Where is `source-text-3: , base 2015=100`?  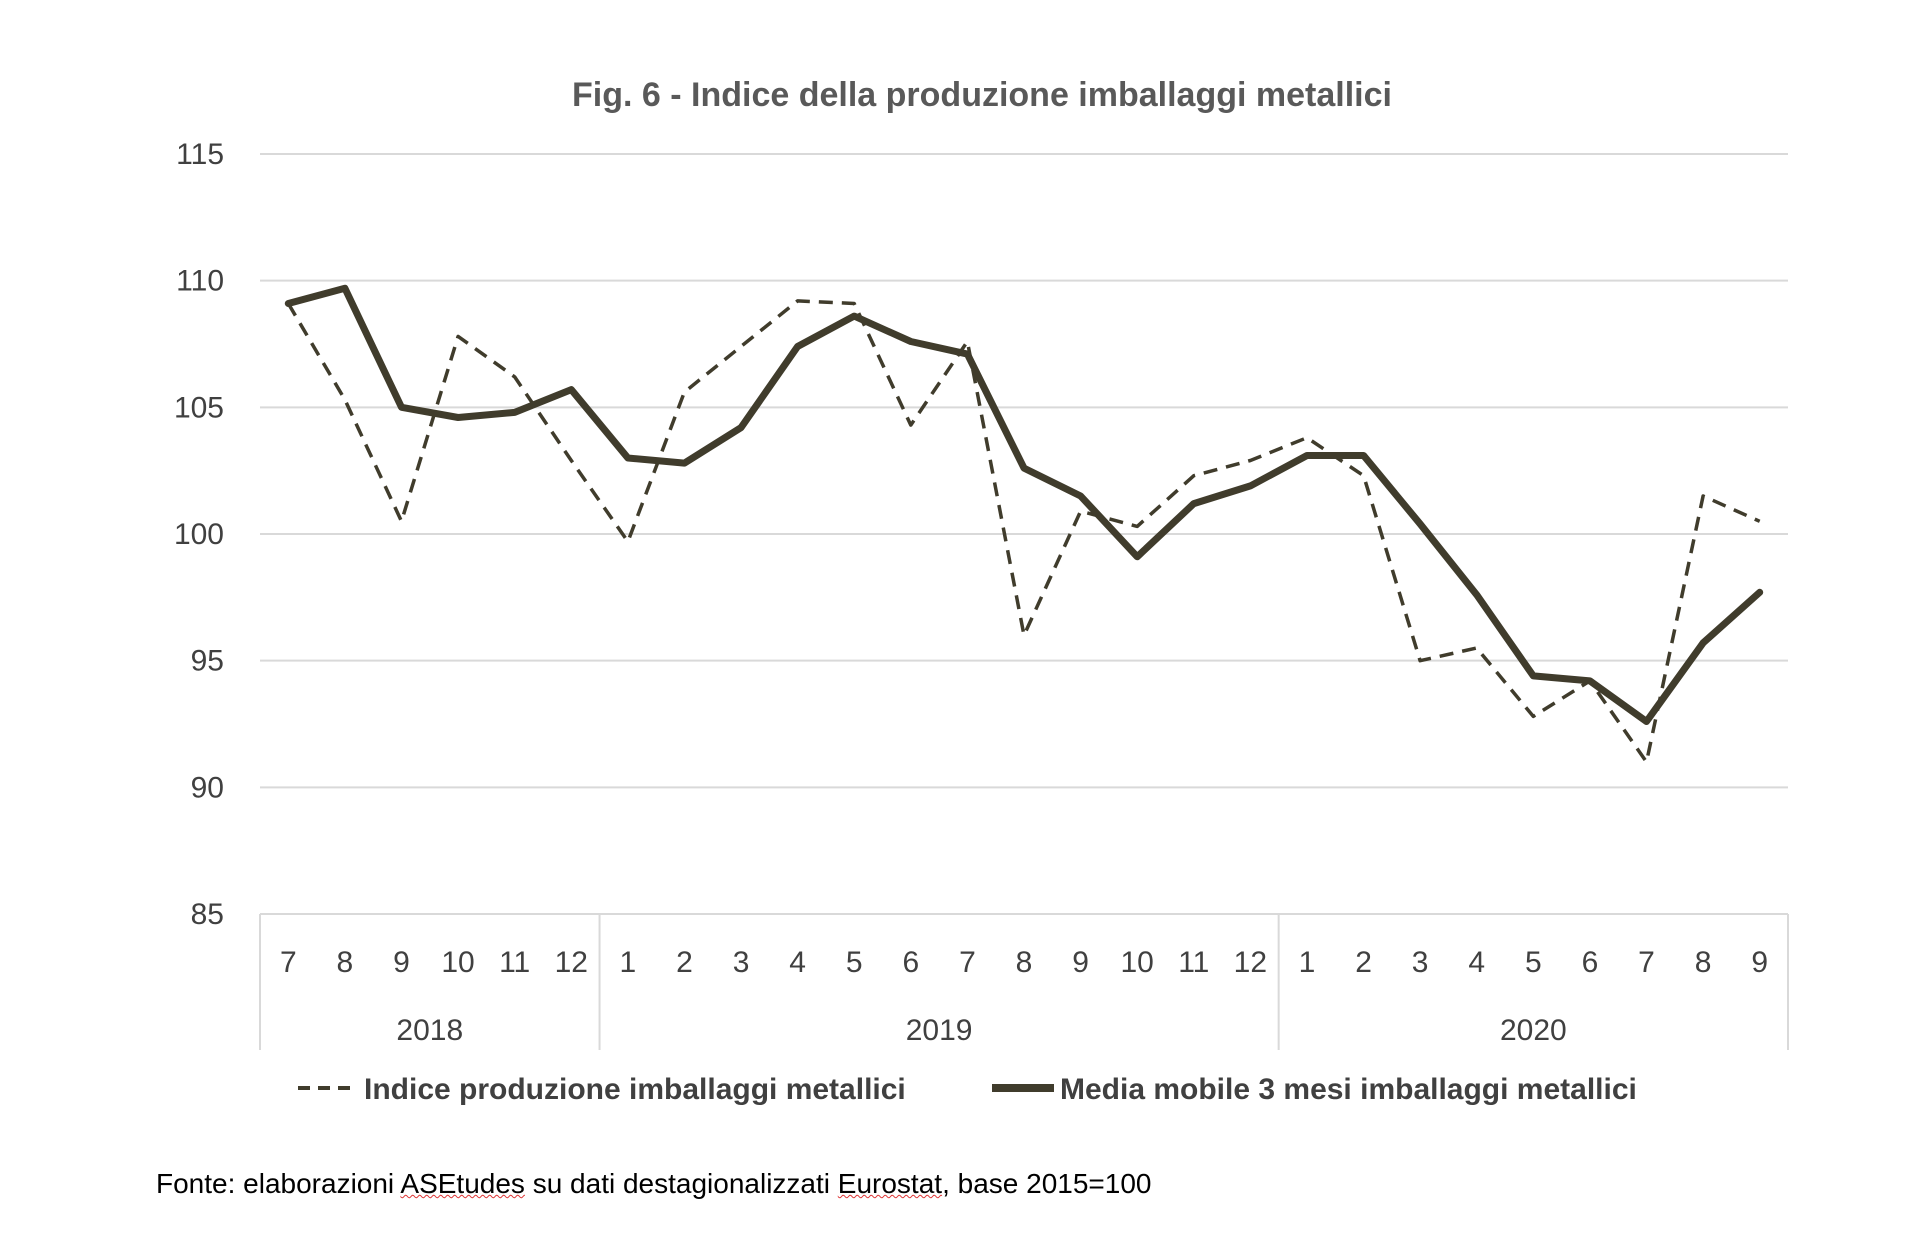
source-text-3: , base 2015=100 is located at coordinates (1047, 1183).